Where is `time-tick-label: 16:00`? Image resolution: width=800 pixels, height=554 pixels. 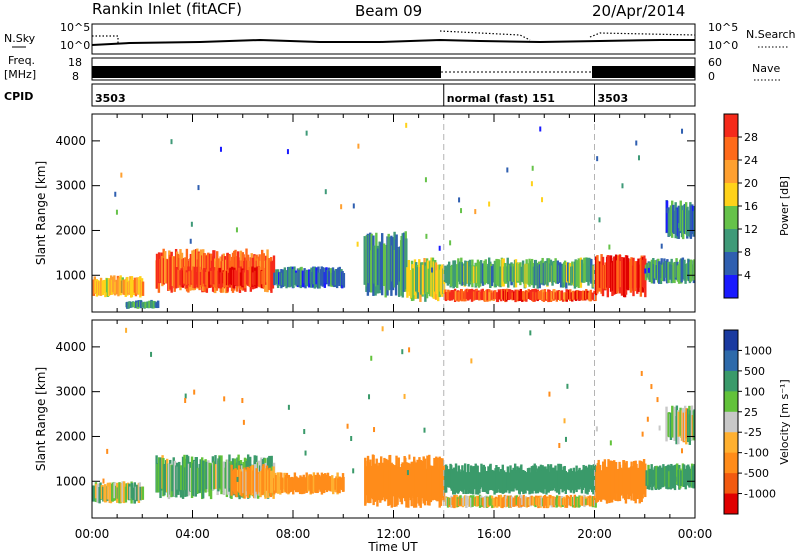
time-tick-label: 16:00 is located at coordinates (494, 534).